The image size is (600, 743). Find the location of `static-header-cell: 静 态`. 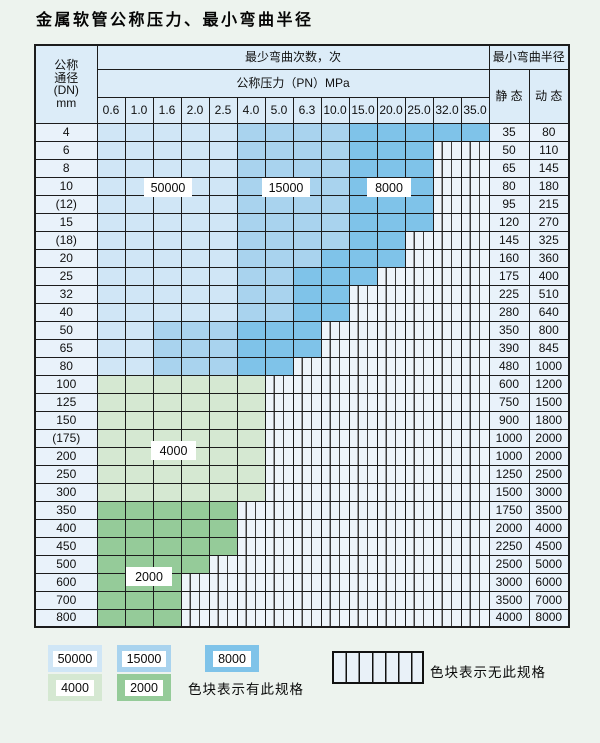

static-header-cell: 静 态 is located at coordinates (509, 96).